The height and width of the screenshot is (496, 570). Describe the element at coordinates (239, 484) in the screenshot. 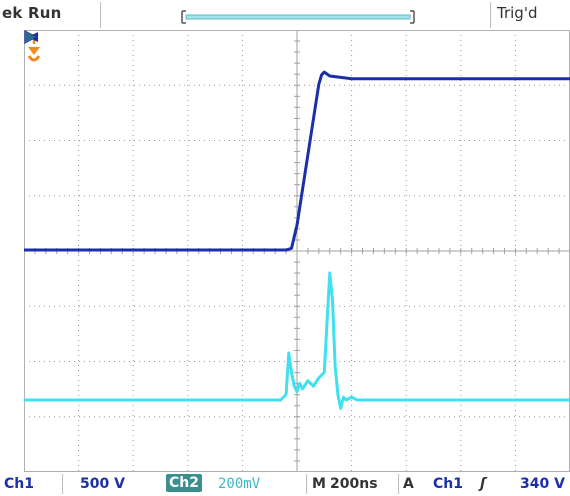

I see `ch2-volts-per-div: 200mV` at that location.